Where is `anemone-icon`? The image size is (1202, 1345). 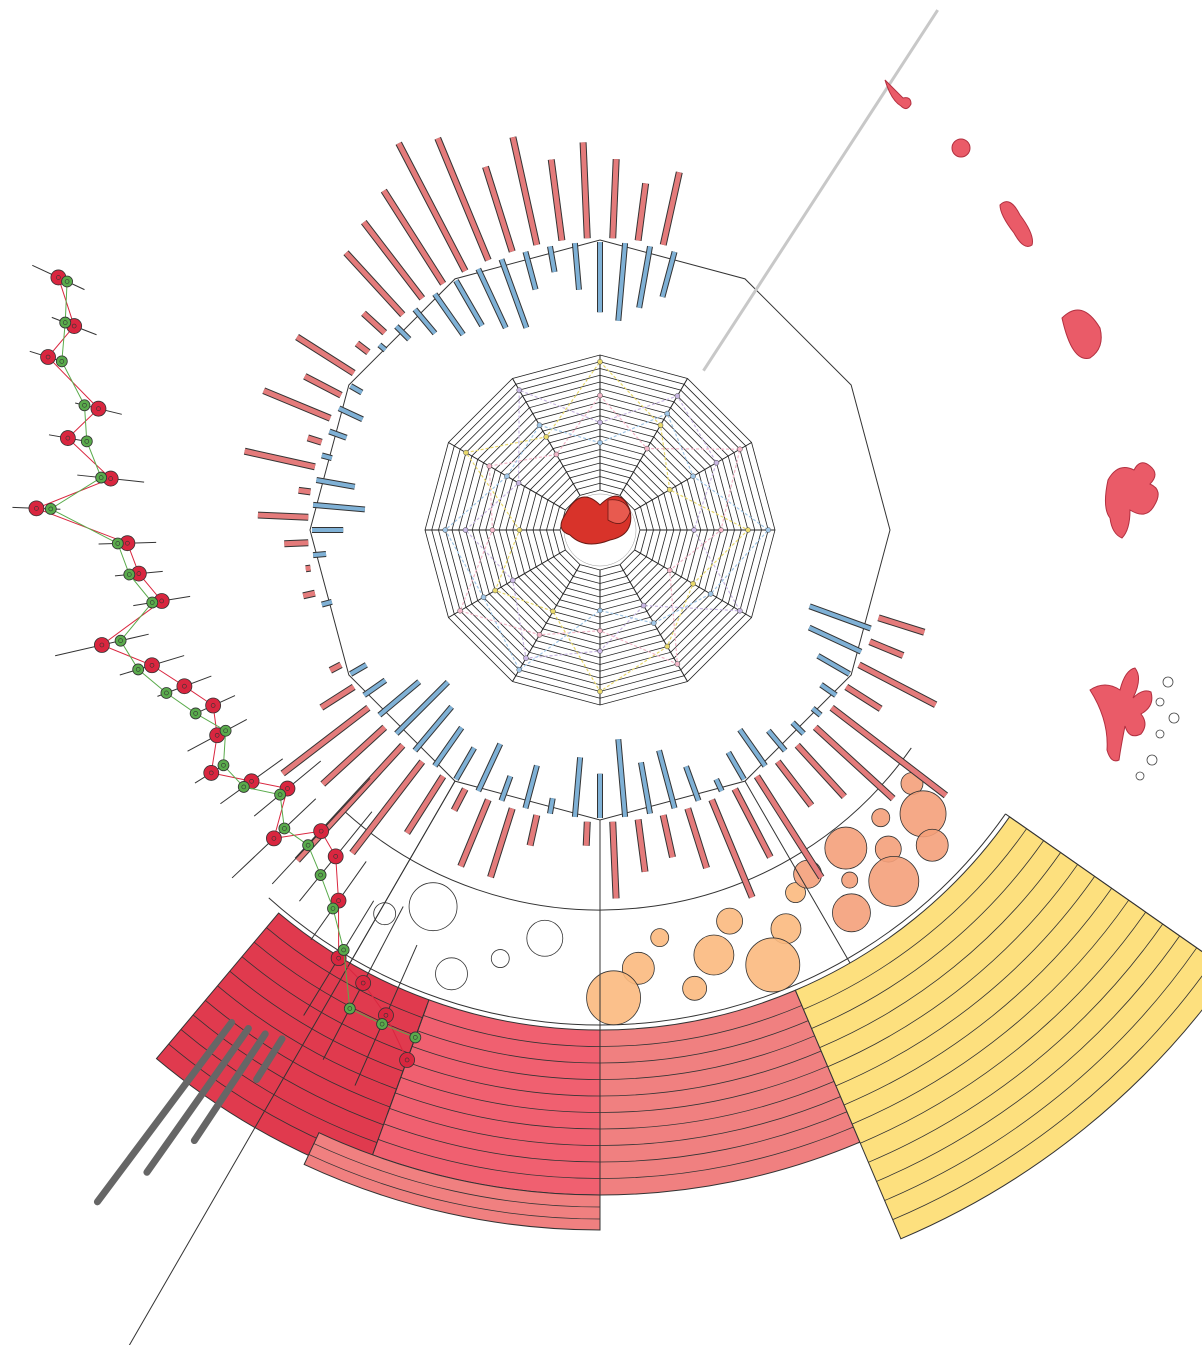 anemone-icon is located at coordinates (1131, 500).